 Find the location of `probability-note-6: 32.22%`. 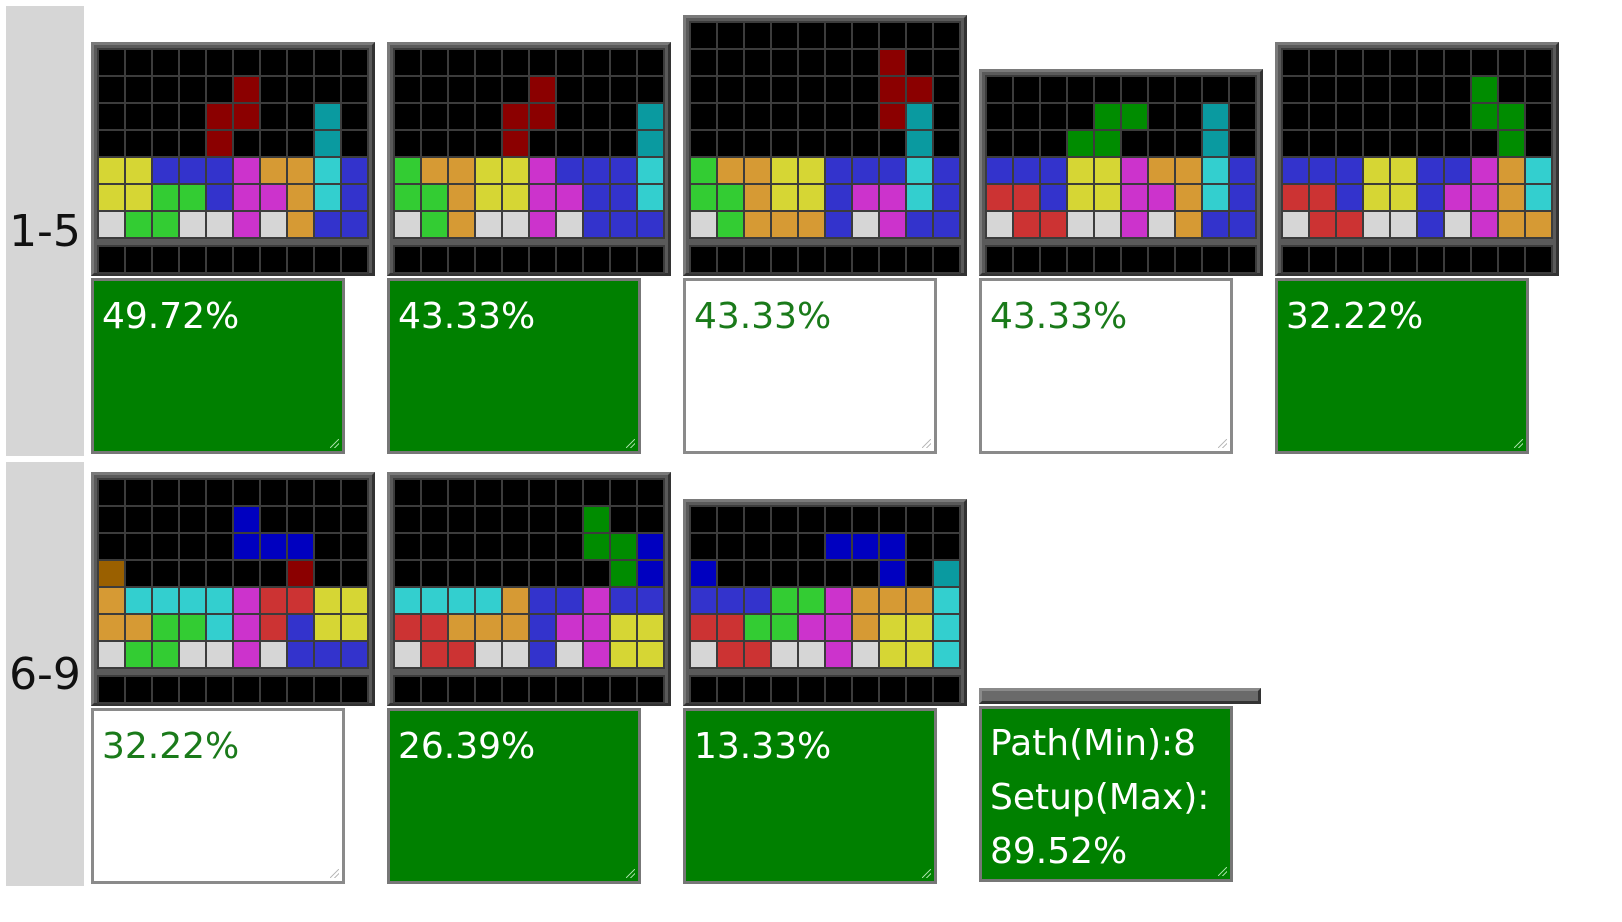

probability-note-6: 32.22% is located at coordinates (218, 796).